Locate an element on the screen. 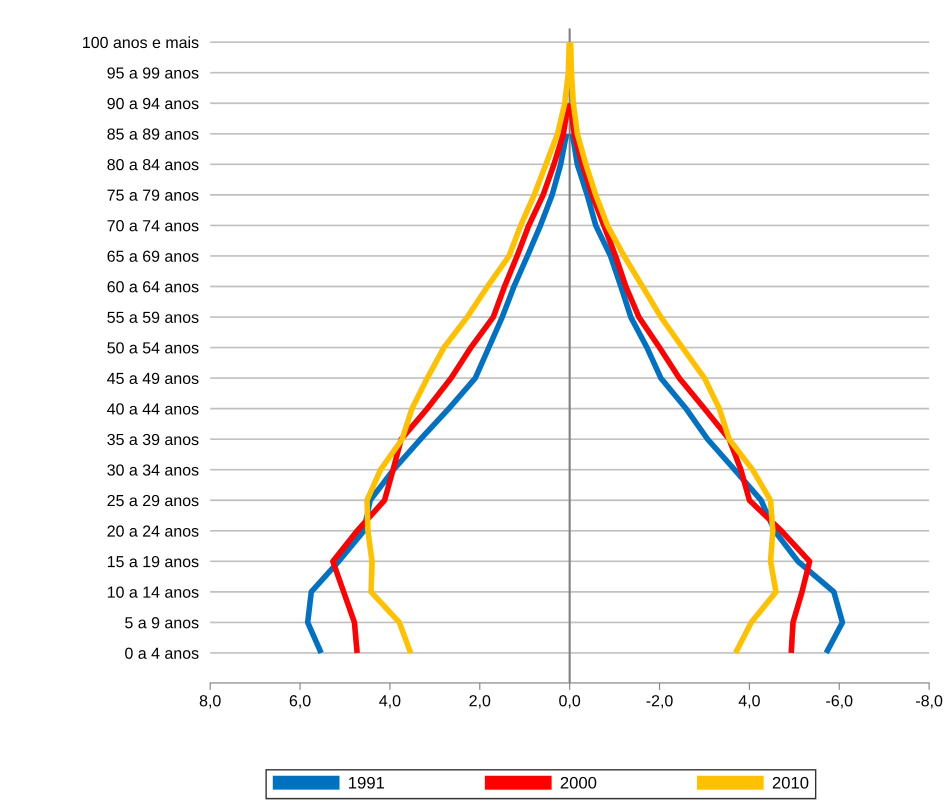 Image resolution: width=951 pixels, height=812 pixels. x-tick-label: -8,0 is located at coordinates (929, 701).